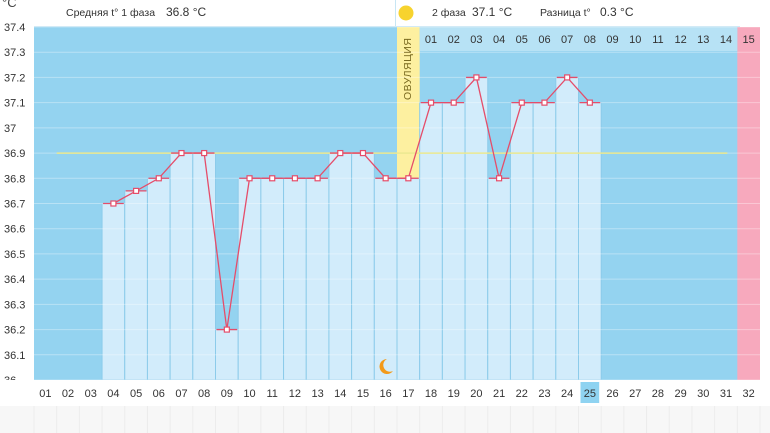  What do you see at coordinates (499, 394) in the screenshot?
I see `x-tick-label: 21` at bounding box center [499, 394].